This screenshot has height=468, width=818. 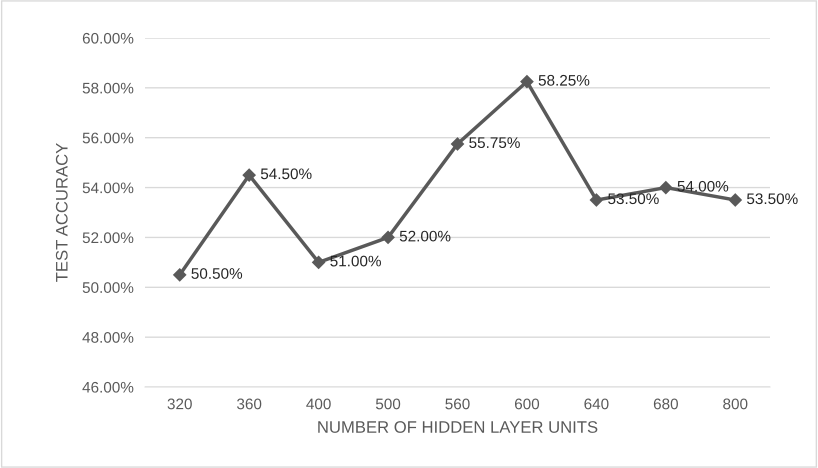 What do you see at coordinates (180, 404) in the screenshot?
I see `x-tick-label: 320` at bounding box center [180, 404].